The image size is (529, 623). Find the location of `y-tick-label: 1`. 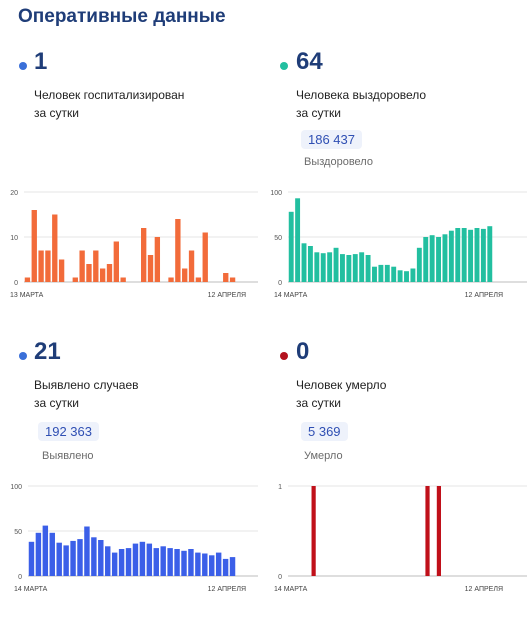

y-tick-label: 1 is located at coordinates (280, 487).